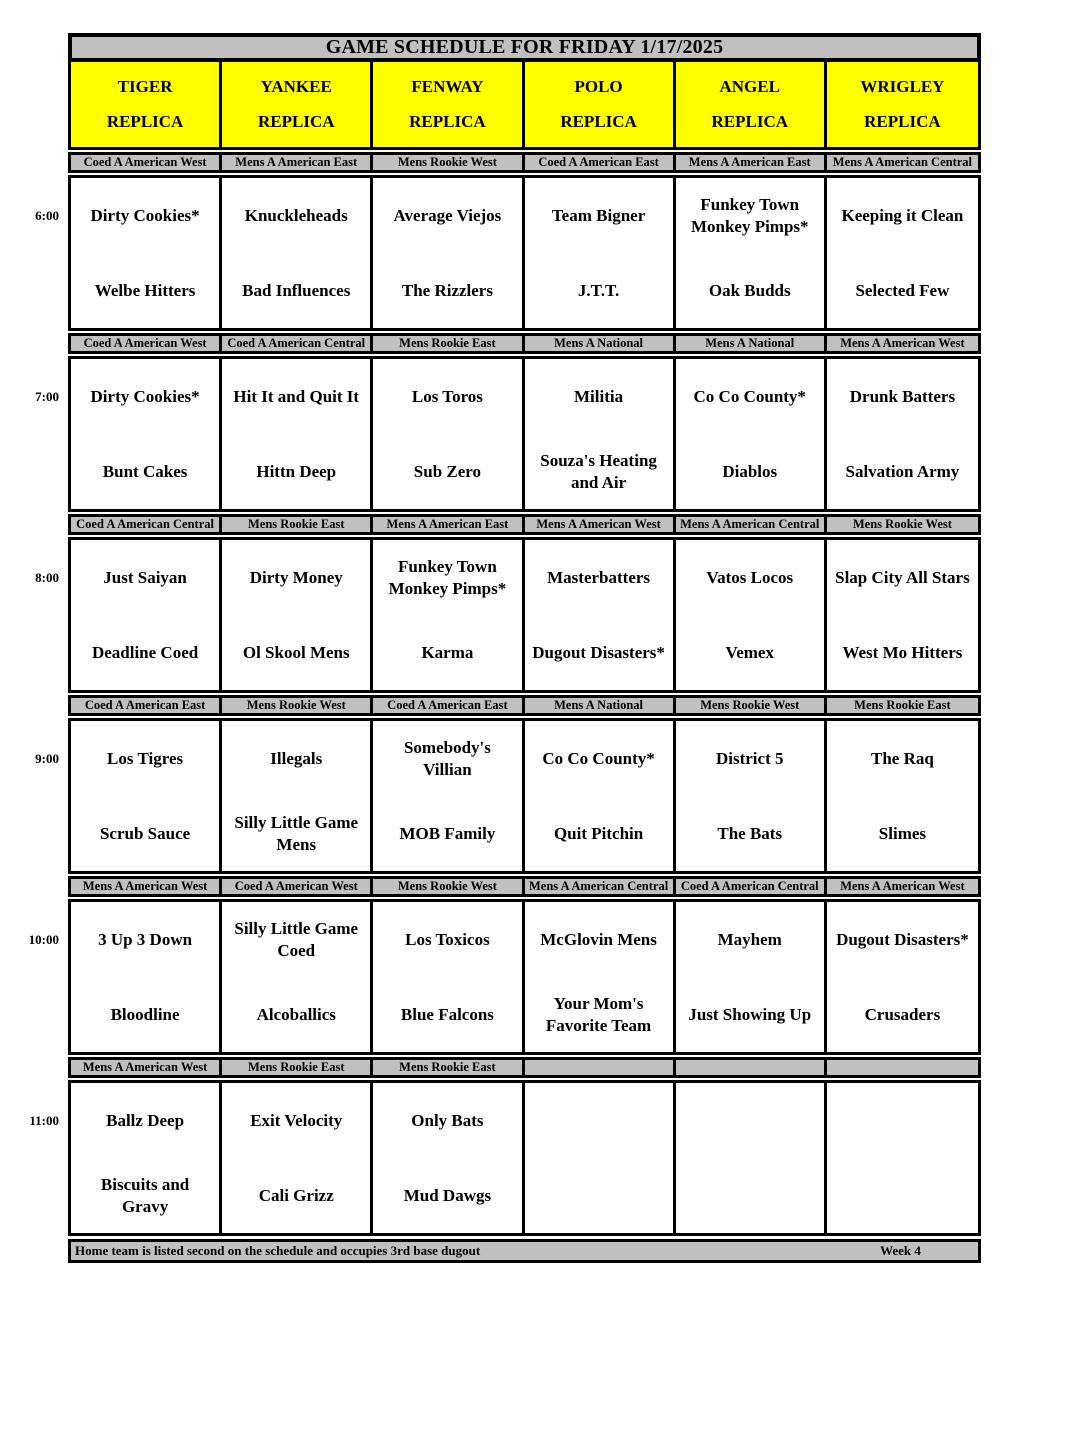 The image size is (1088, 1441). Describe the element at coordinates (145, 1195) in the screenshot. I see `home-team: Biscuits and Gravy` at that location.